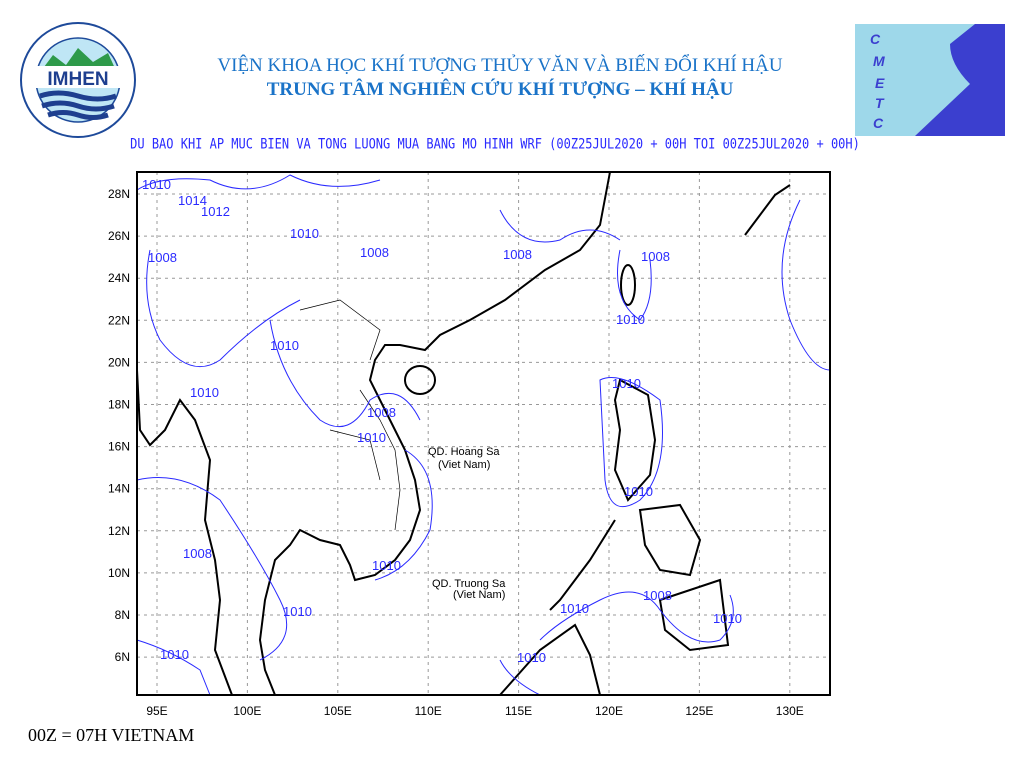 The image size is (1024, 768). I want to click on lat-tick-label: 24N, so click(119, 278).